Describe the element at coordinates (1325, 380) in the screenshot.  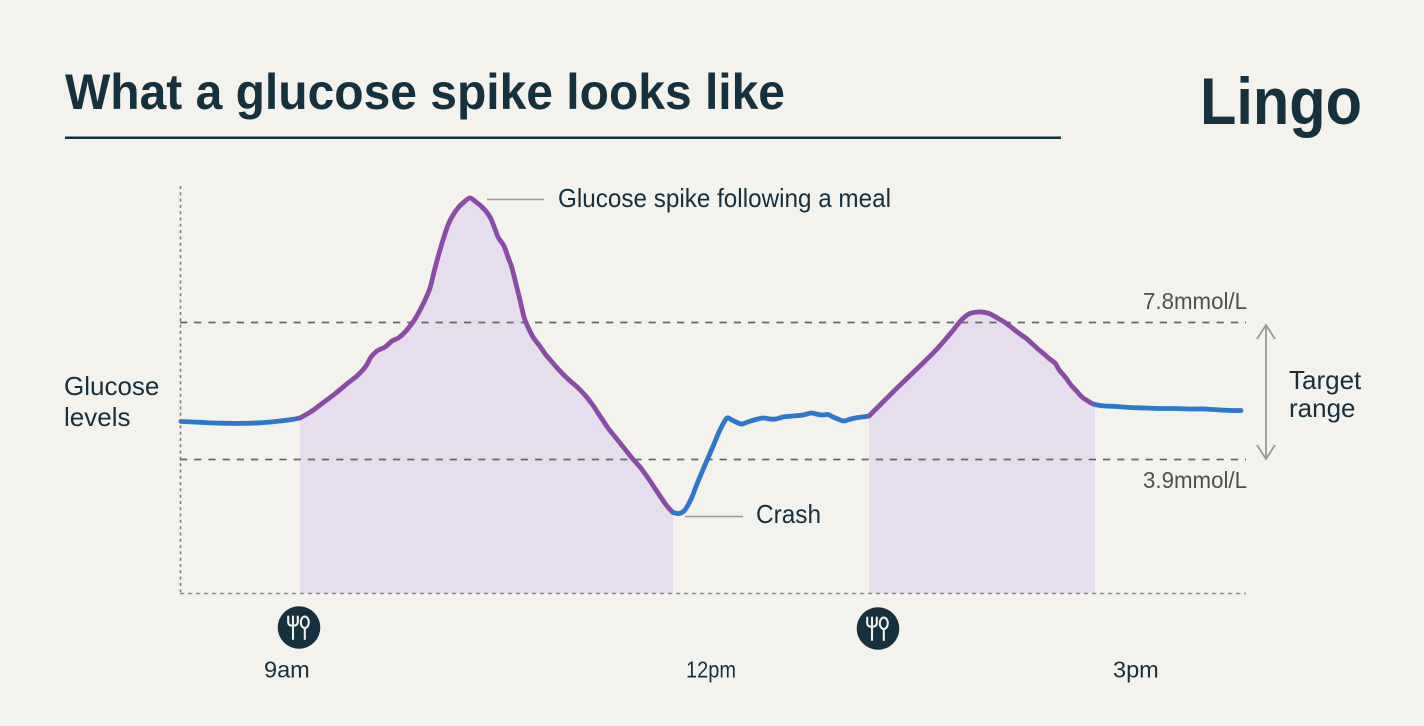
I see `svg-text: Target` at that location.